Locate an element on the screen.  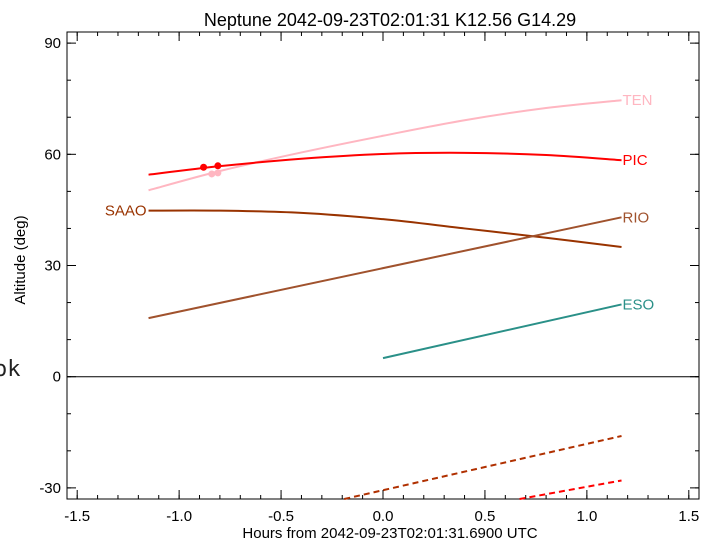
y-axis-label: Altitude (deg) is located at coordinates (20, 259).